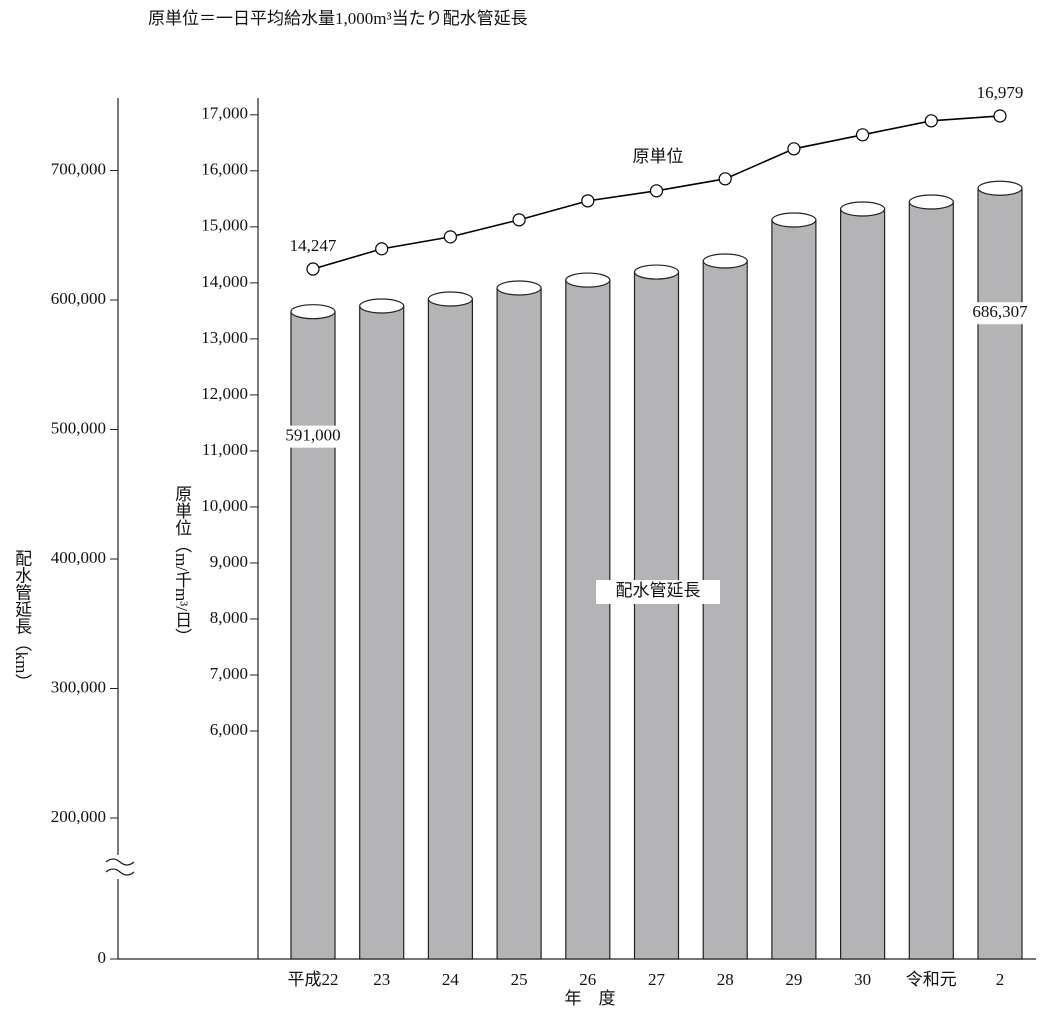 The image size is (1048, 1014). Describe the element at coordinates (78, 168) in the screenshot. I see `y-tick-label: 700,000` at that location.